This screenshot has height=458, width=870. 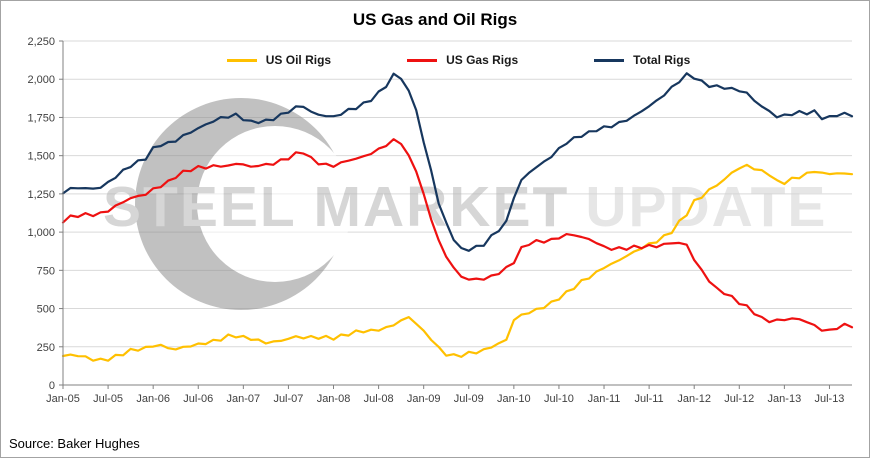 I want to click on y-axis-label: 500, so click(x=46, y=310).